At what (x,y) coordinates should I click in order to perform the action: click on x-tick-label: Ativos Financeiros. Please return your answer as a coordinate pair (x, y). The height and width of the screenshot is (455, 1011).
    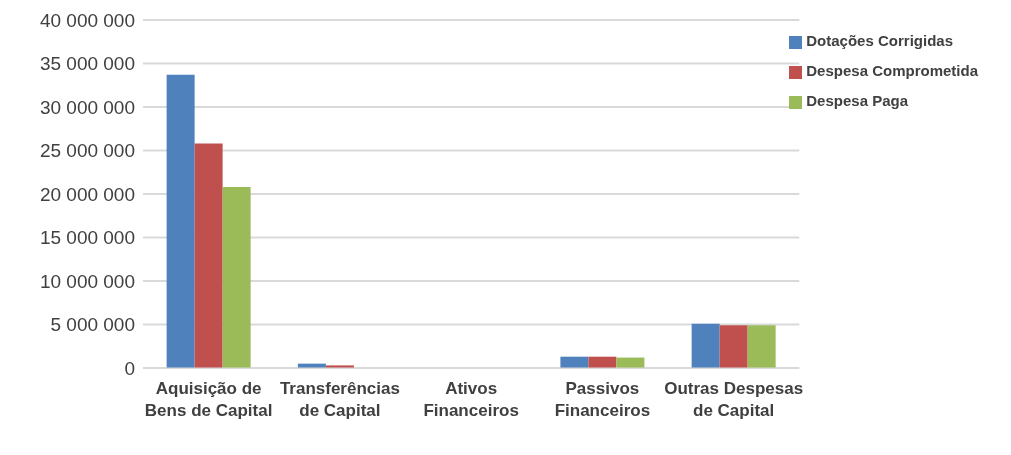
    Looking at the image, I should click on (471, 399).